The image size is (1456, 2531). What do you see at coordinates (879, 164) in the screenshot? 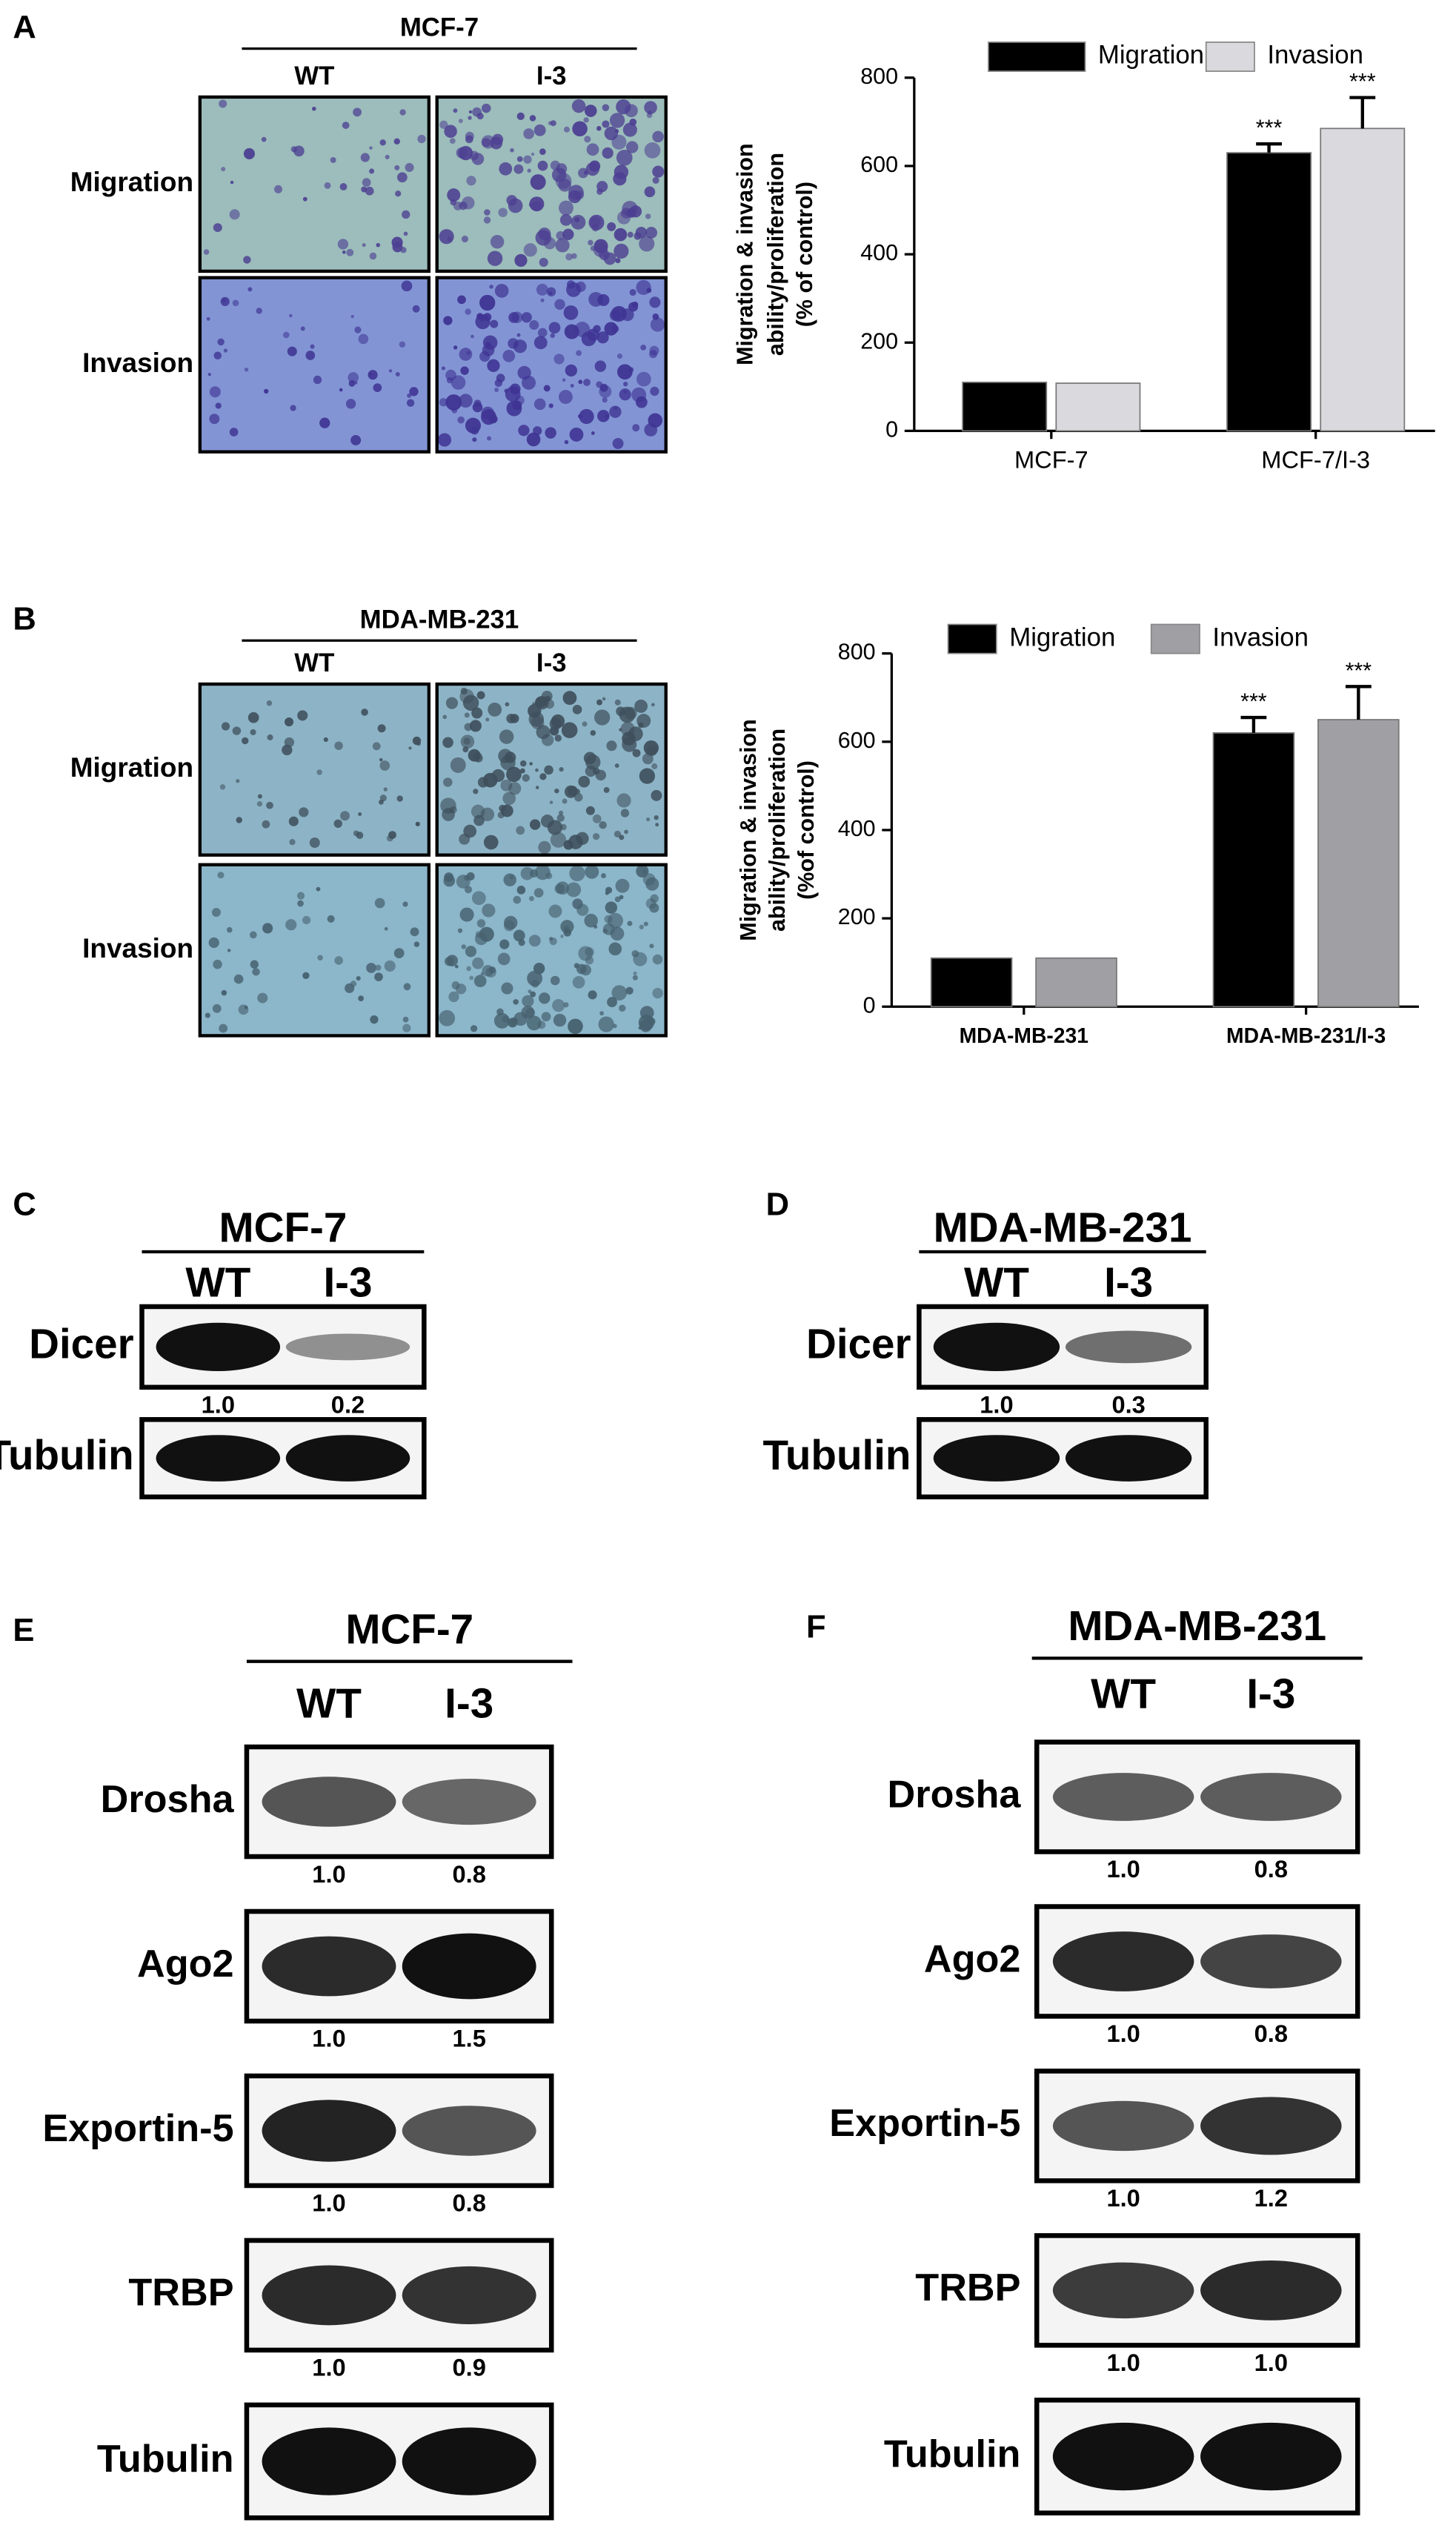
I see `y-tick-label: 600` at bounding box center [879, 164].